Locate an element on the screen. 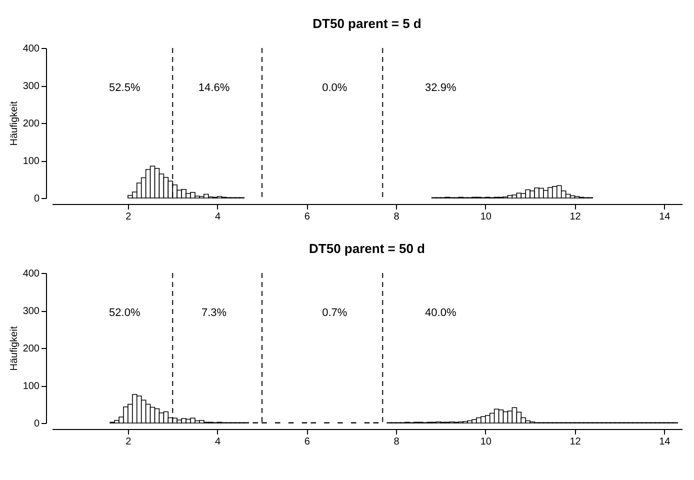 This screenshot has height=480, width=694. annotation: 40.0% is located at coordinates (440, 313).